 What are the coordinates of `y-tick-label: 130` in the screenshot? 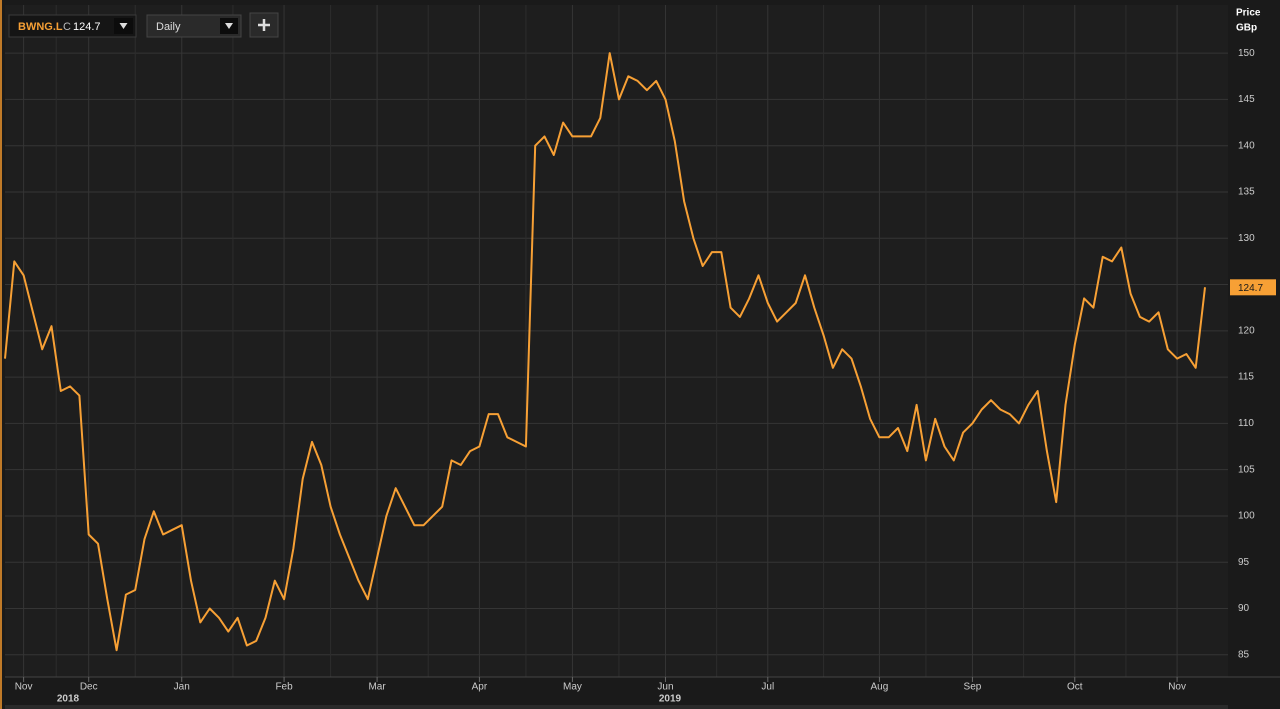 It's located at (1246, 238).